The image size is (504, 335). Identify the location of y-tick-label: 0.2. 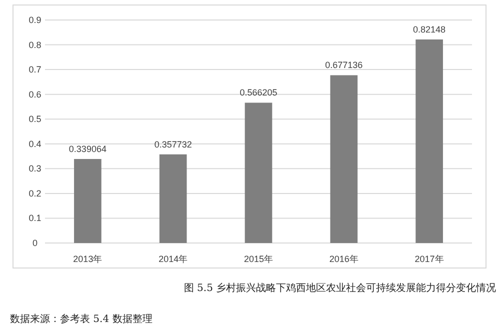
(35, 193).